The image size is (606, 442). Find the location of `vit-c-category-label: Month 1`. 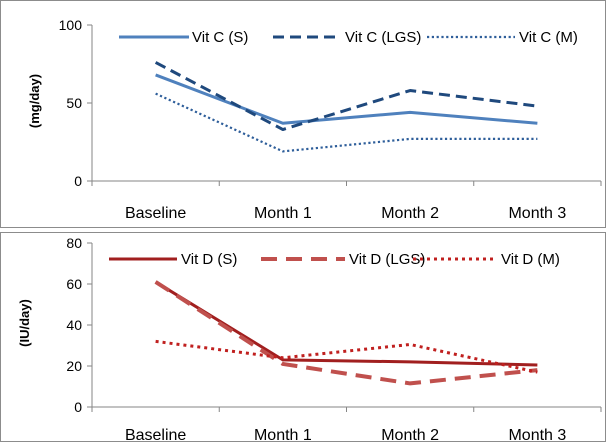

vit-c-category-label: Month 1 is located at coordinates (283, 213).